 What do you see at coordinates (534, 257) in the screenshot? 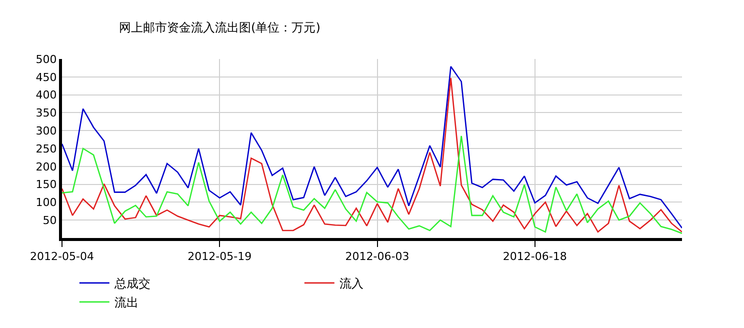
I see `x-tick-label: 2012-06-18` at bounding box center [534, 257].